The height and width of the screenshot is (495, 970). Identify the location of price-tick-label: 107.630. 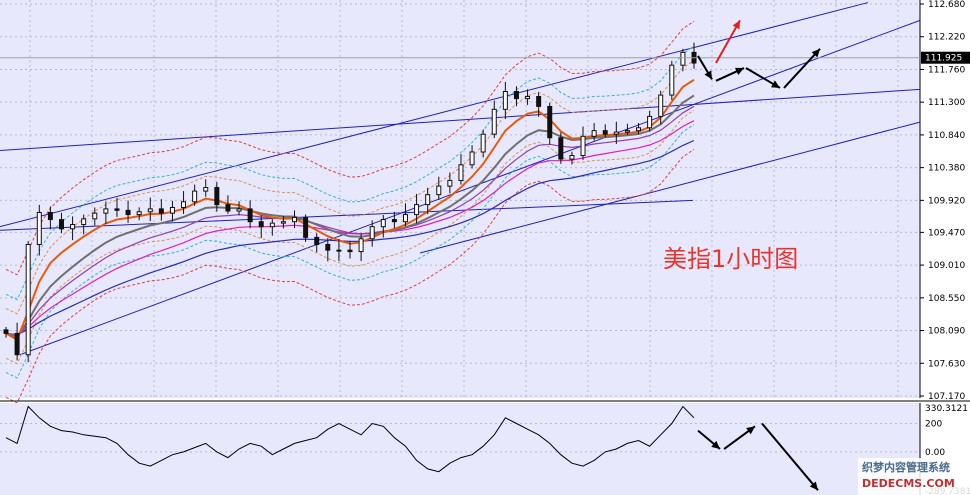
(946, 364).